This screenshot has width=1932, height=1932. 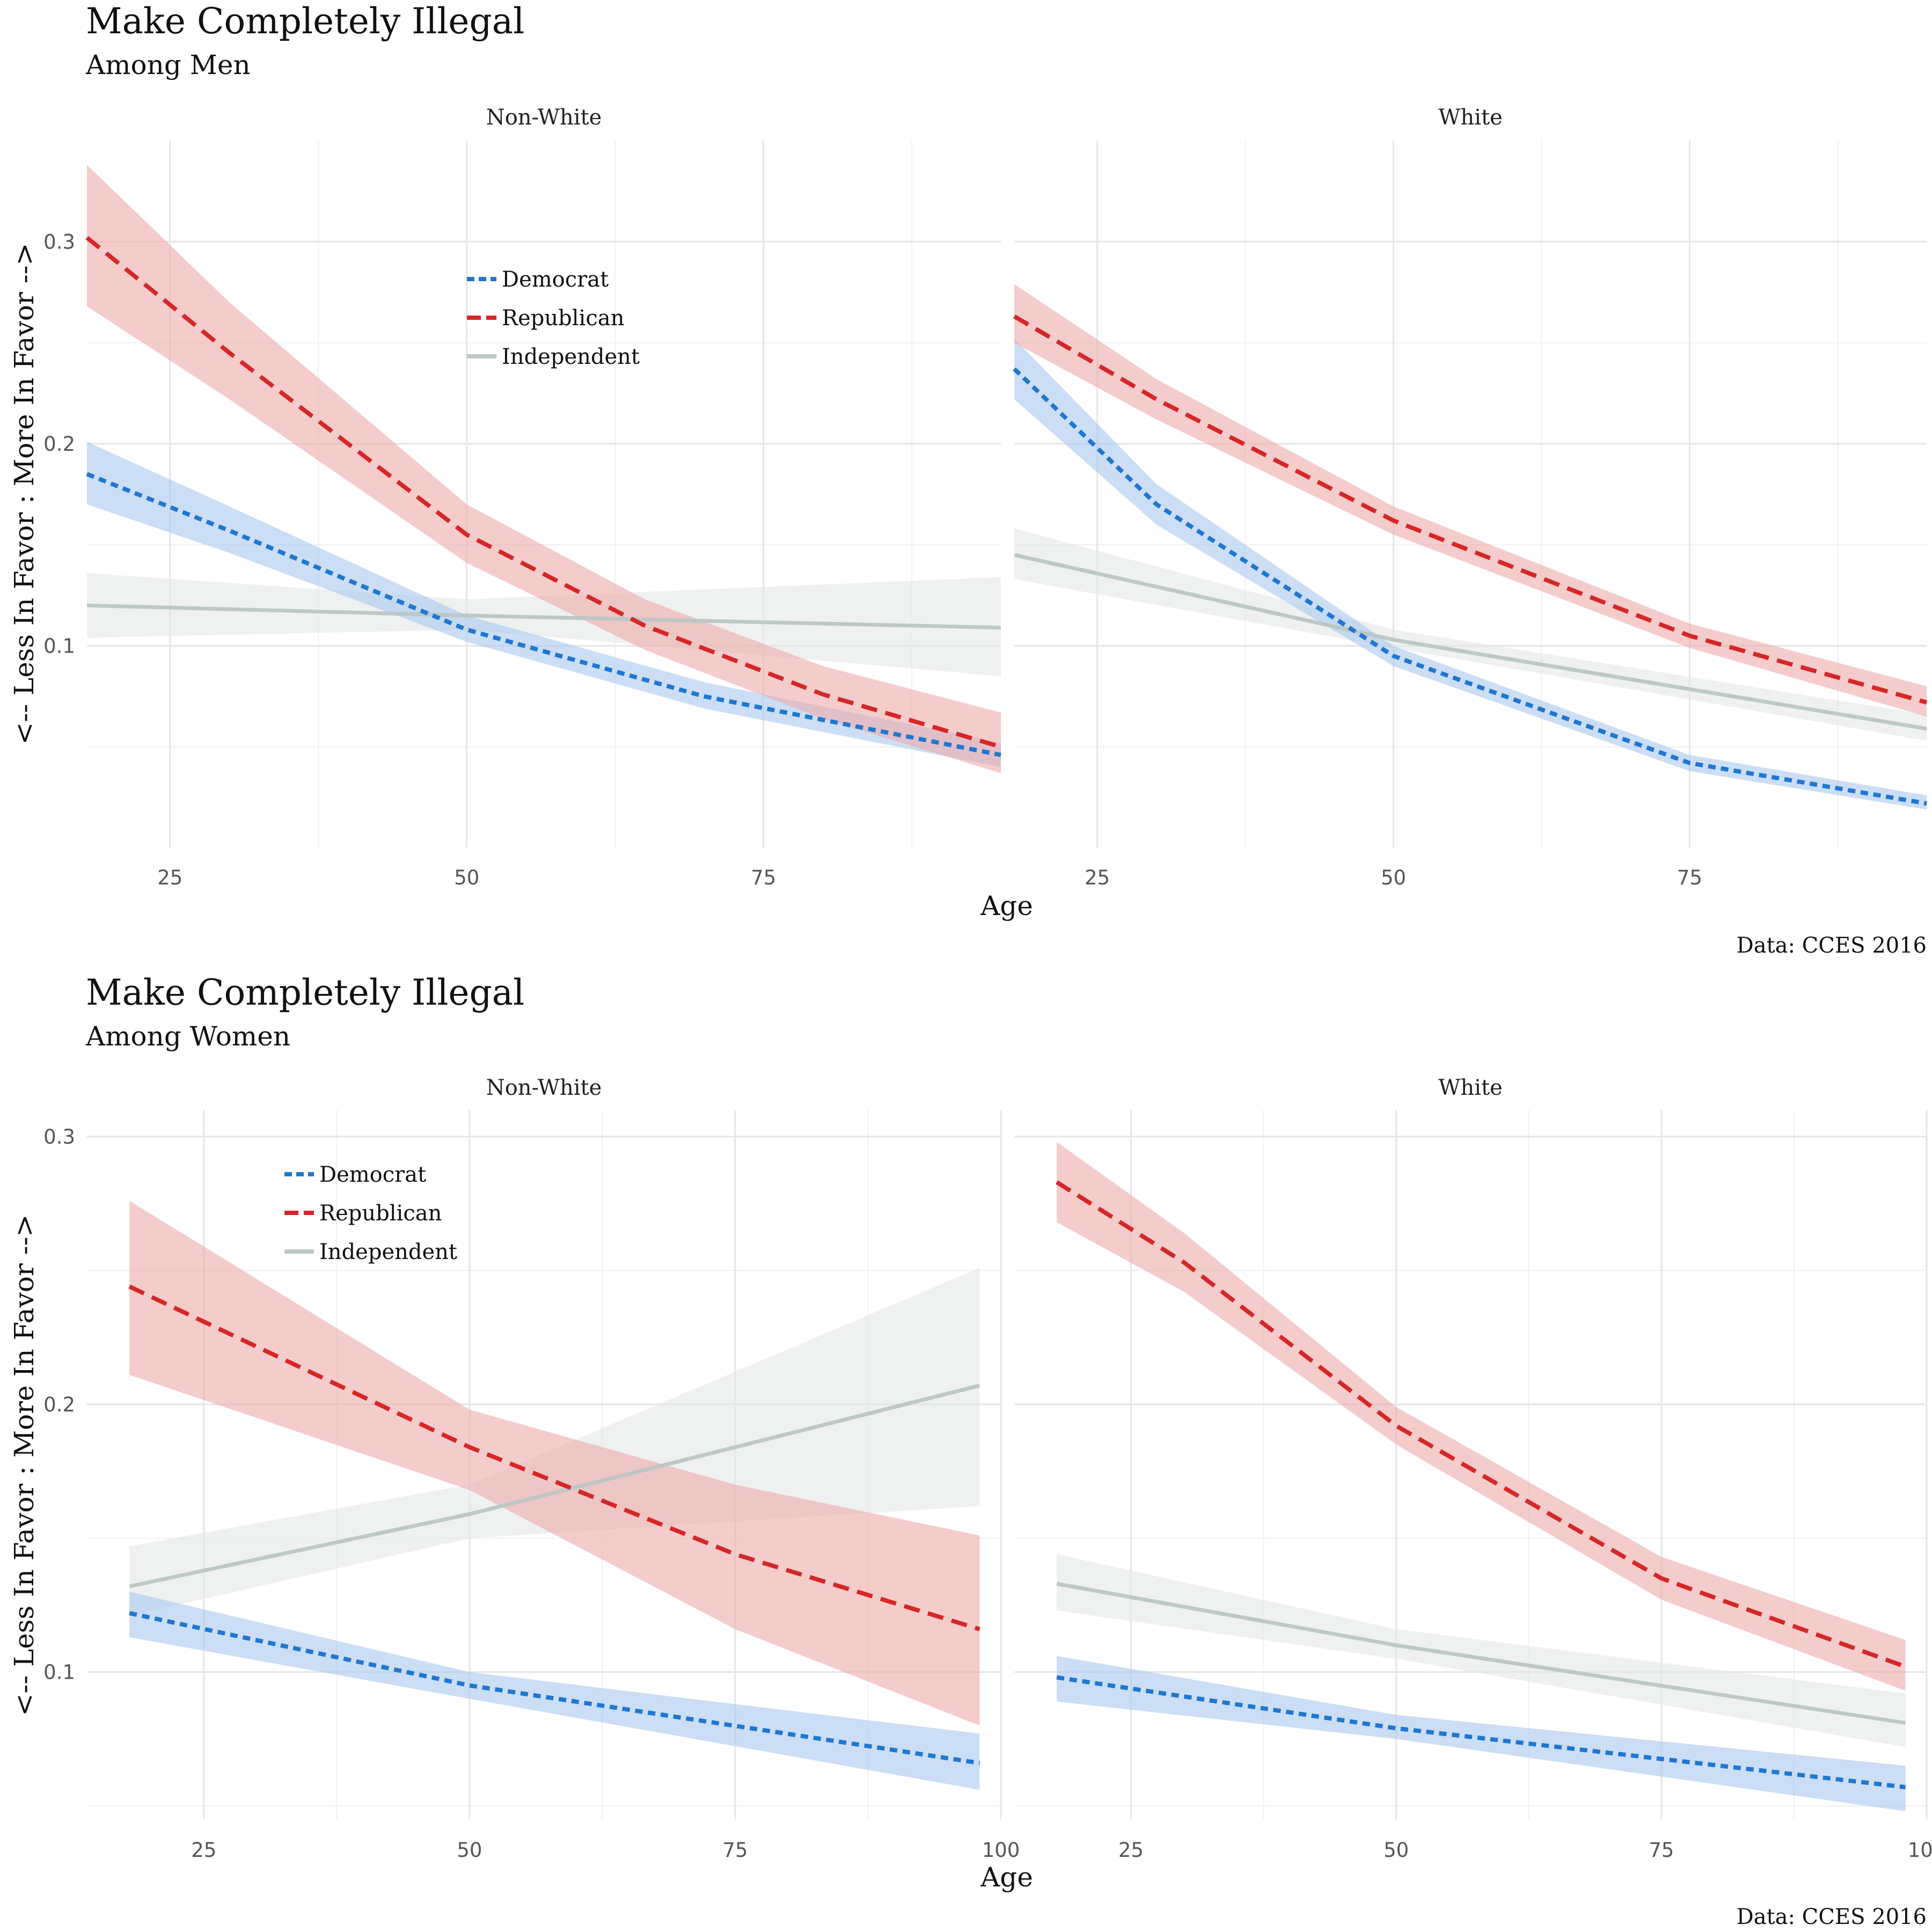 I want to click on chart-subtitle: Among Men, so click(x=168, y=64).